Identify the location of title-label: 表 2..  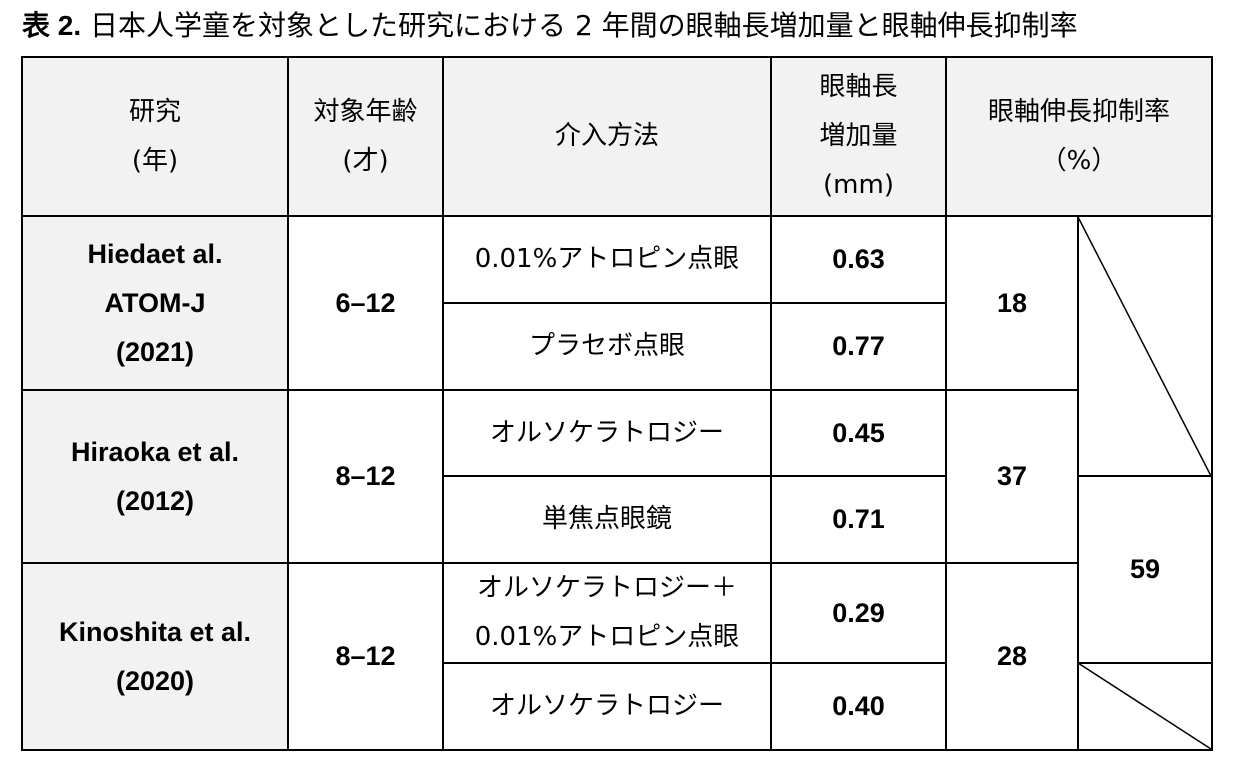
(52, 25).